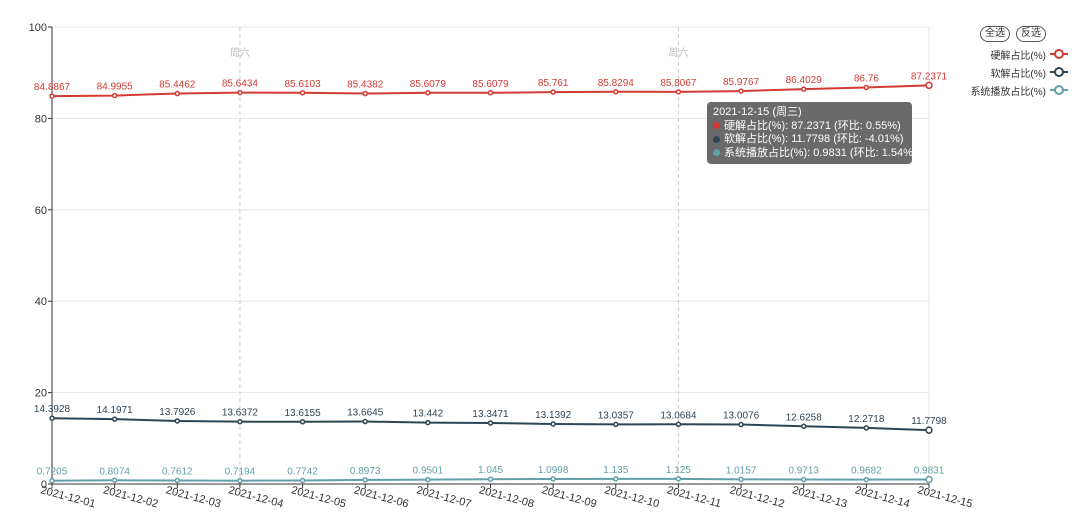 The image size is (1080, 517). Describe the element at coordinates (631, 497) in the screenshot. I see `x-tick-label: 2021-12-10` at that location.